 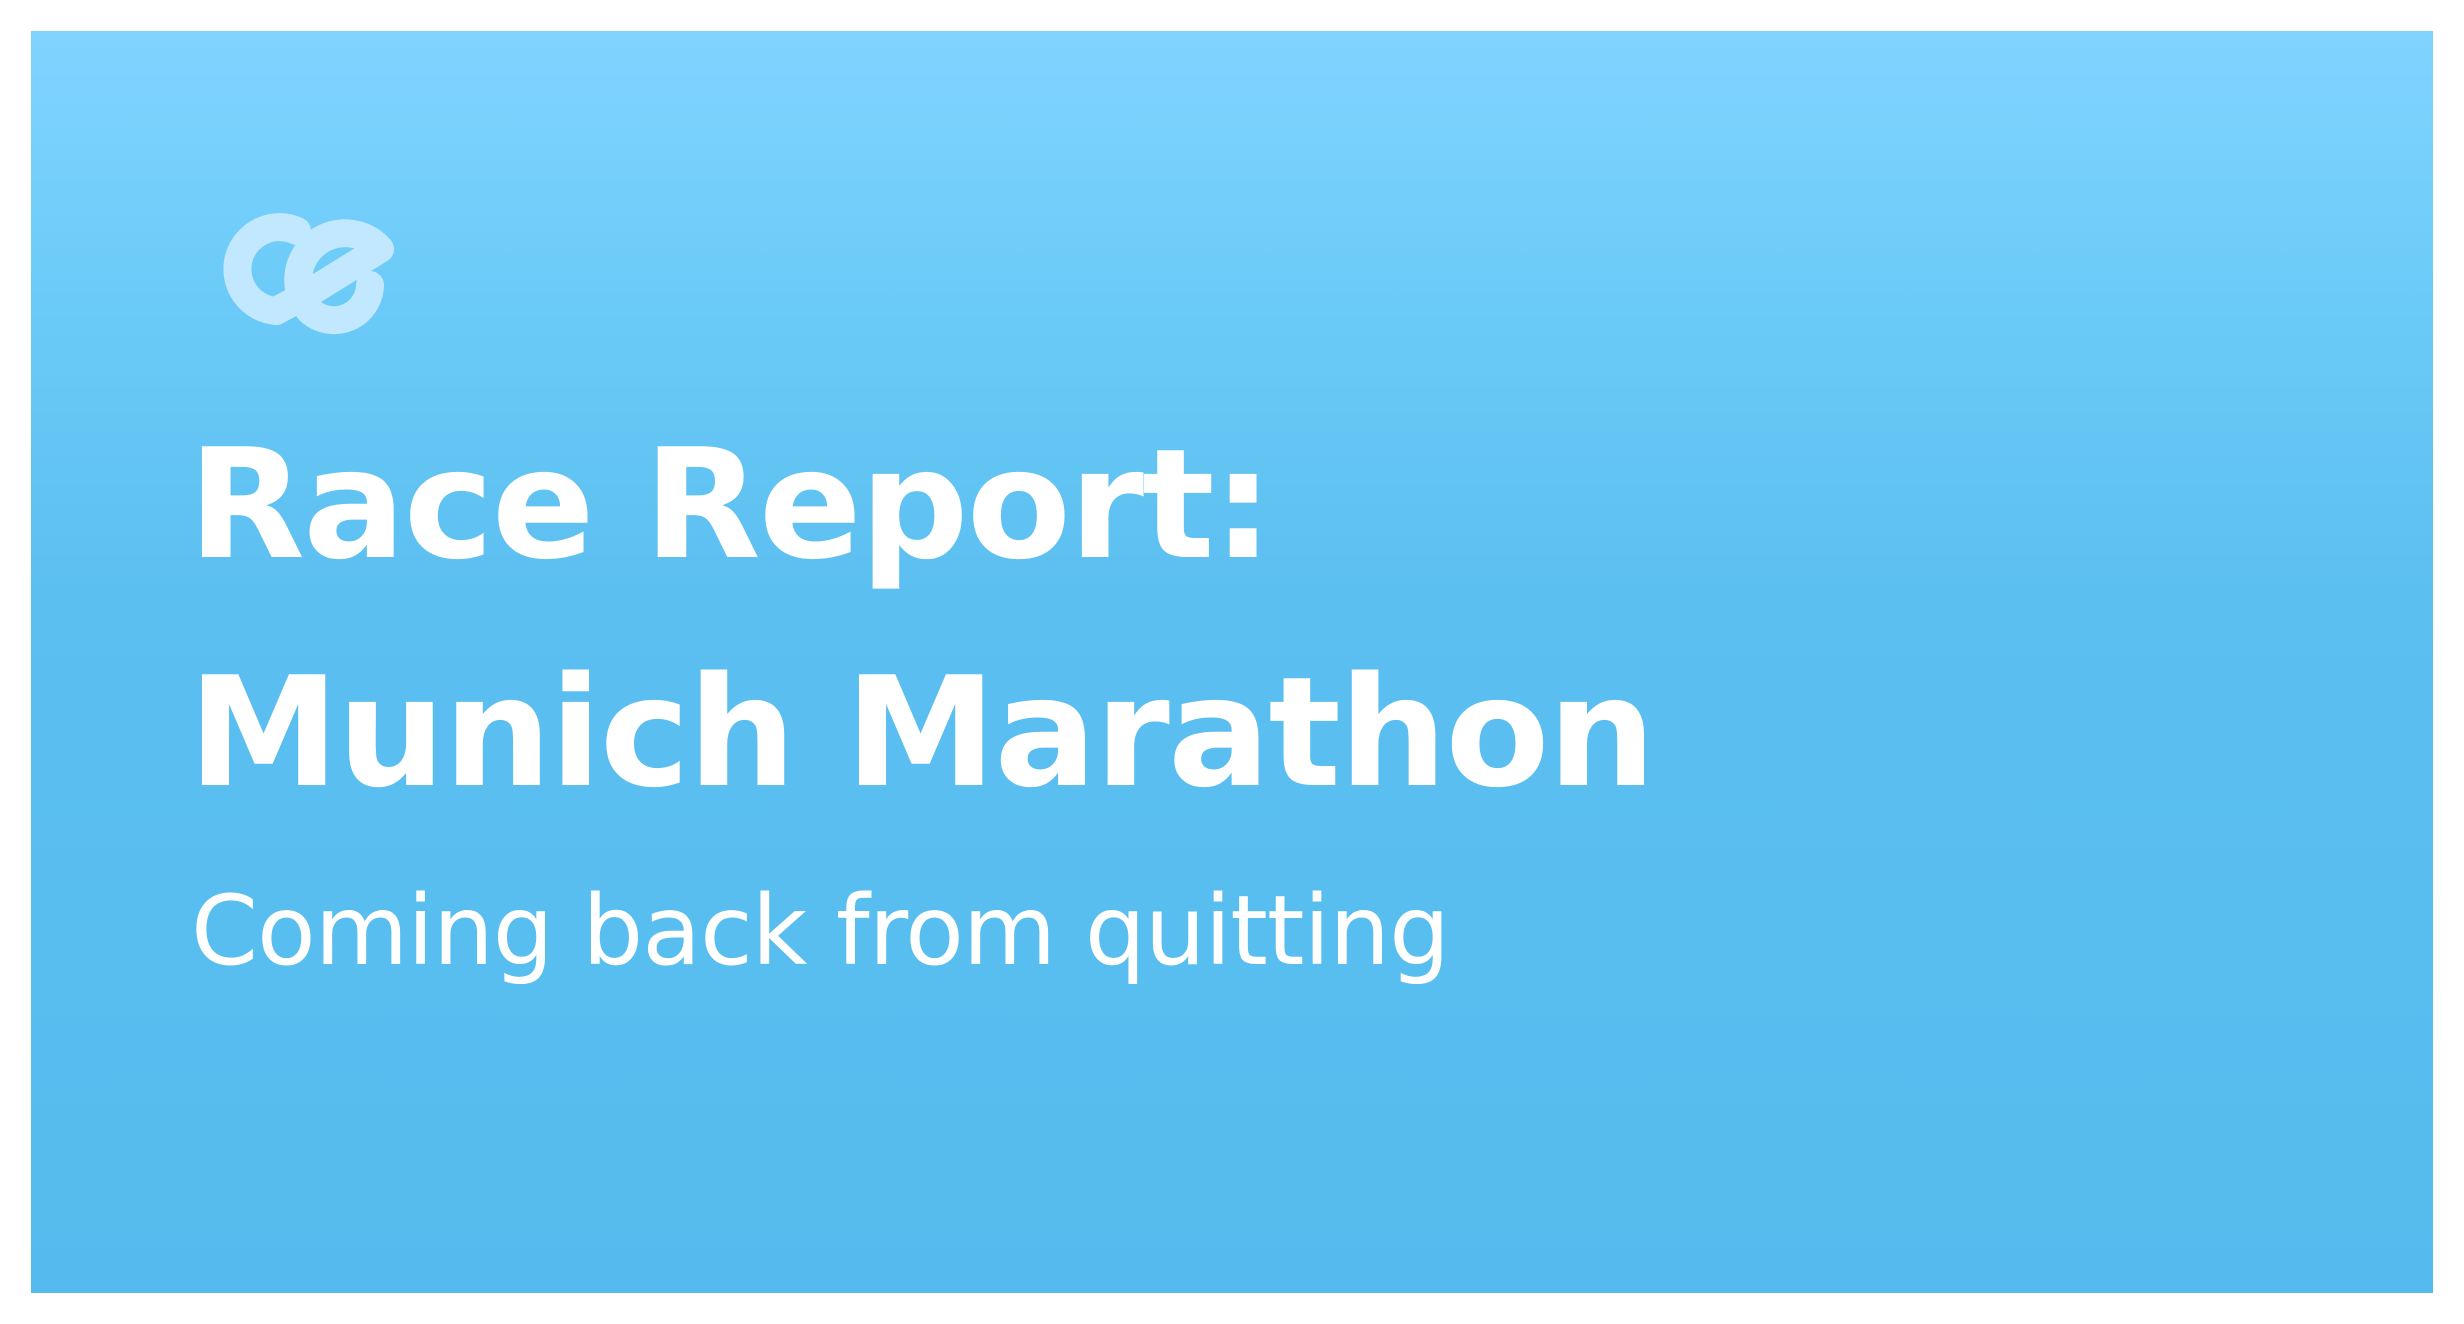 I want to click on title-line-2: Munich Marathon, so click(x=922, y=732).